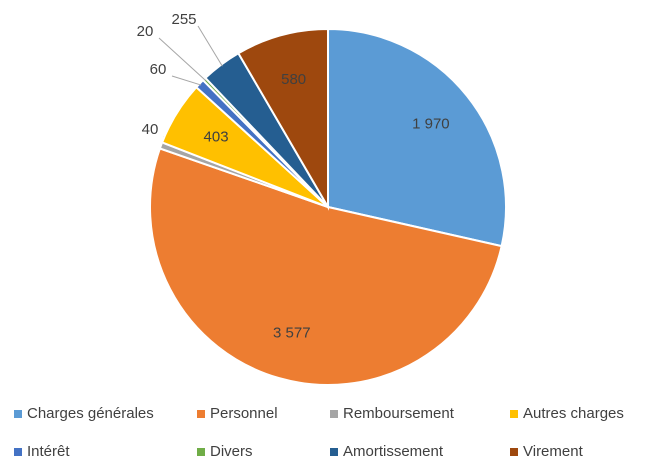  What do you see at coordinates (573, 413) in the screenshot?
I see `legend-label: Autres charges` at bounding box center [573, 413].